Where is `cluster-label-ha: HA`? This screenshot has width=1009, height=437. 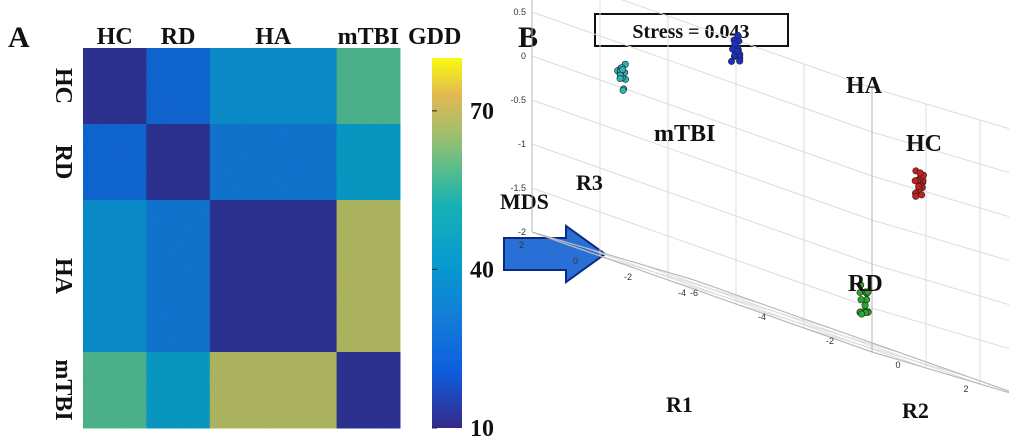
cluster-label-ha: HA is located at coordinates (864, 86).